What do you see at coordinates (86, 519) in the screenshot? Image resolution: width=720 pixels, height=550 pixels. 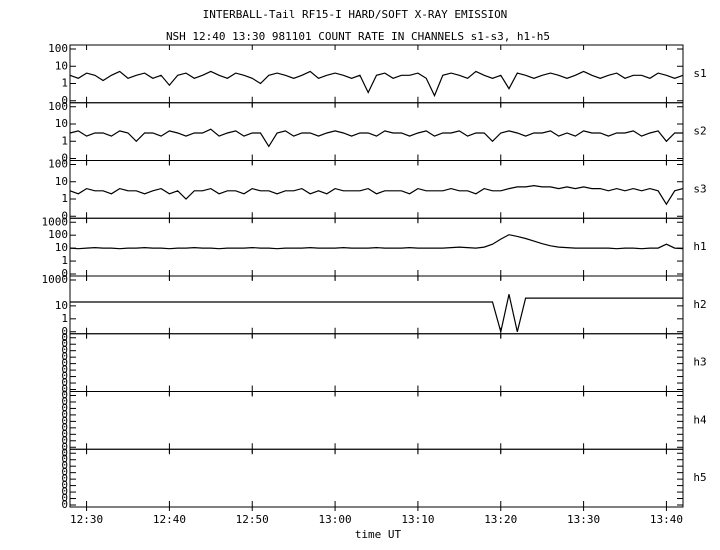 I see `x-tick-label: 12:30` at bounding box center [86, 519].